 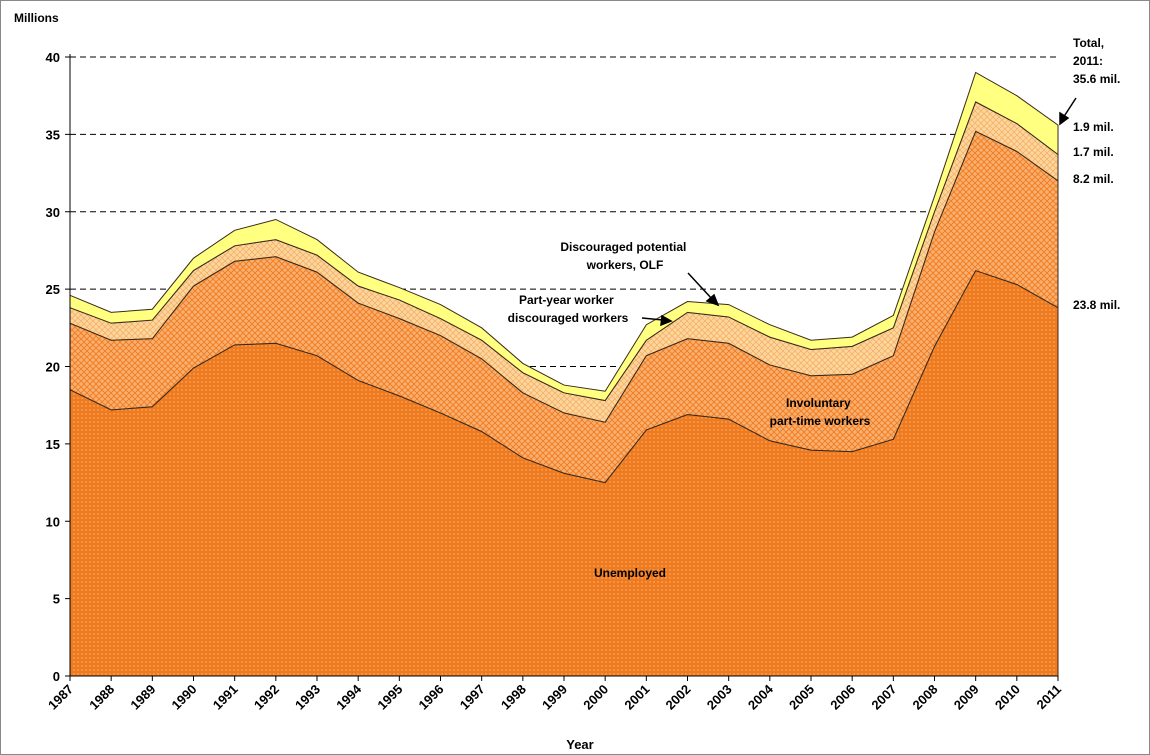 I want to click on x-tick-label: 1987, so click(x=60, y=697).